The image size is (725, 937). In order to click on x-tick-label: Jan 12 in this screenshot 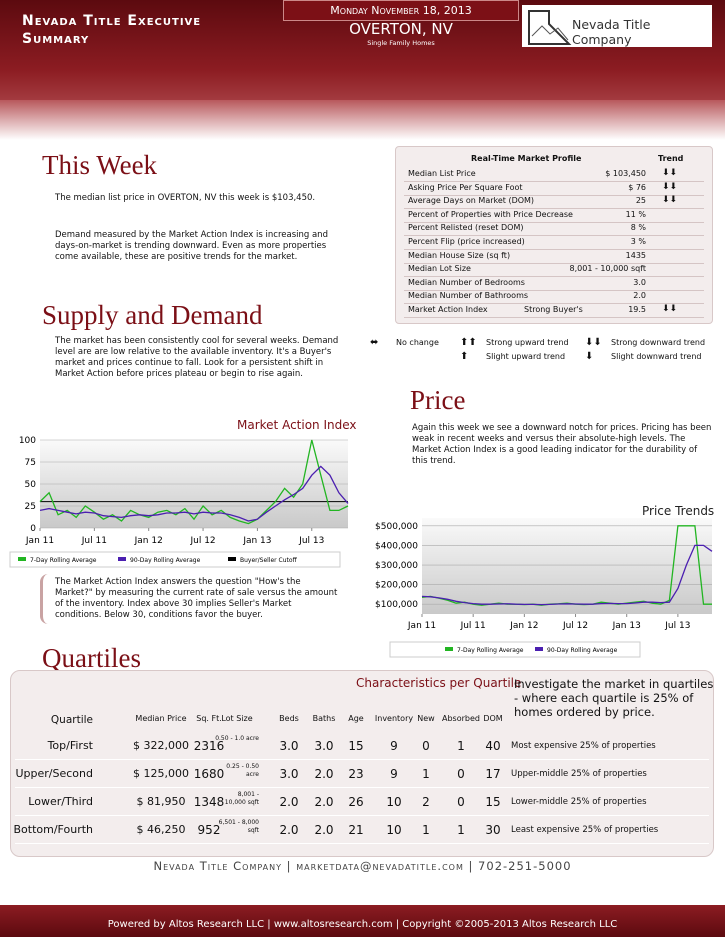, I will do `click(523, 626)`.